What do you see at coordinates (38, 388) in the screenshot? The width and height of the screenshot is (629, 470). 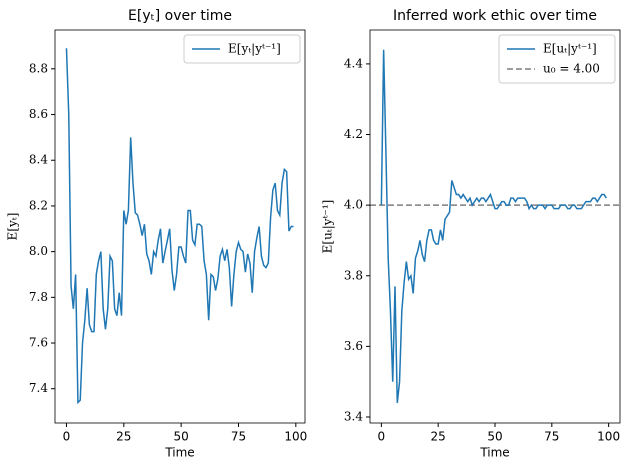 I see `y-tick-label: 7.4` at bounding box center [38, 388].